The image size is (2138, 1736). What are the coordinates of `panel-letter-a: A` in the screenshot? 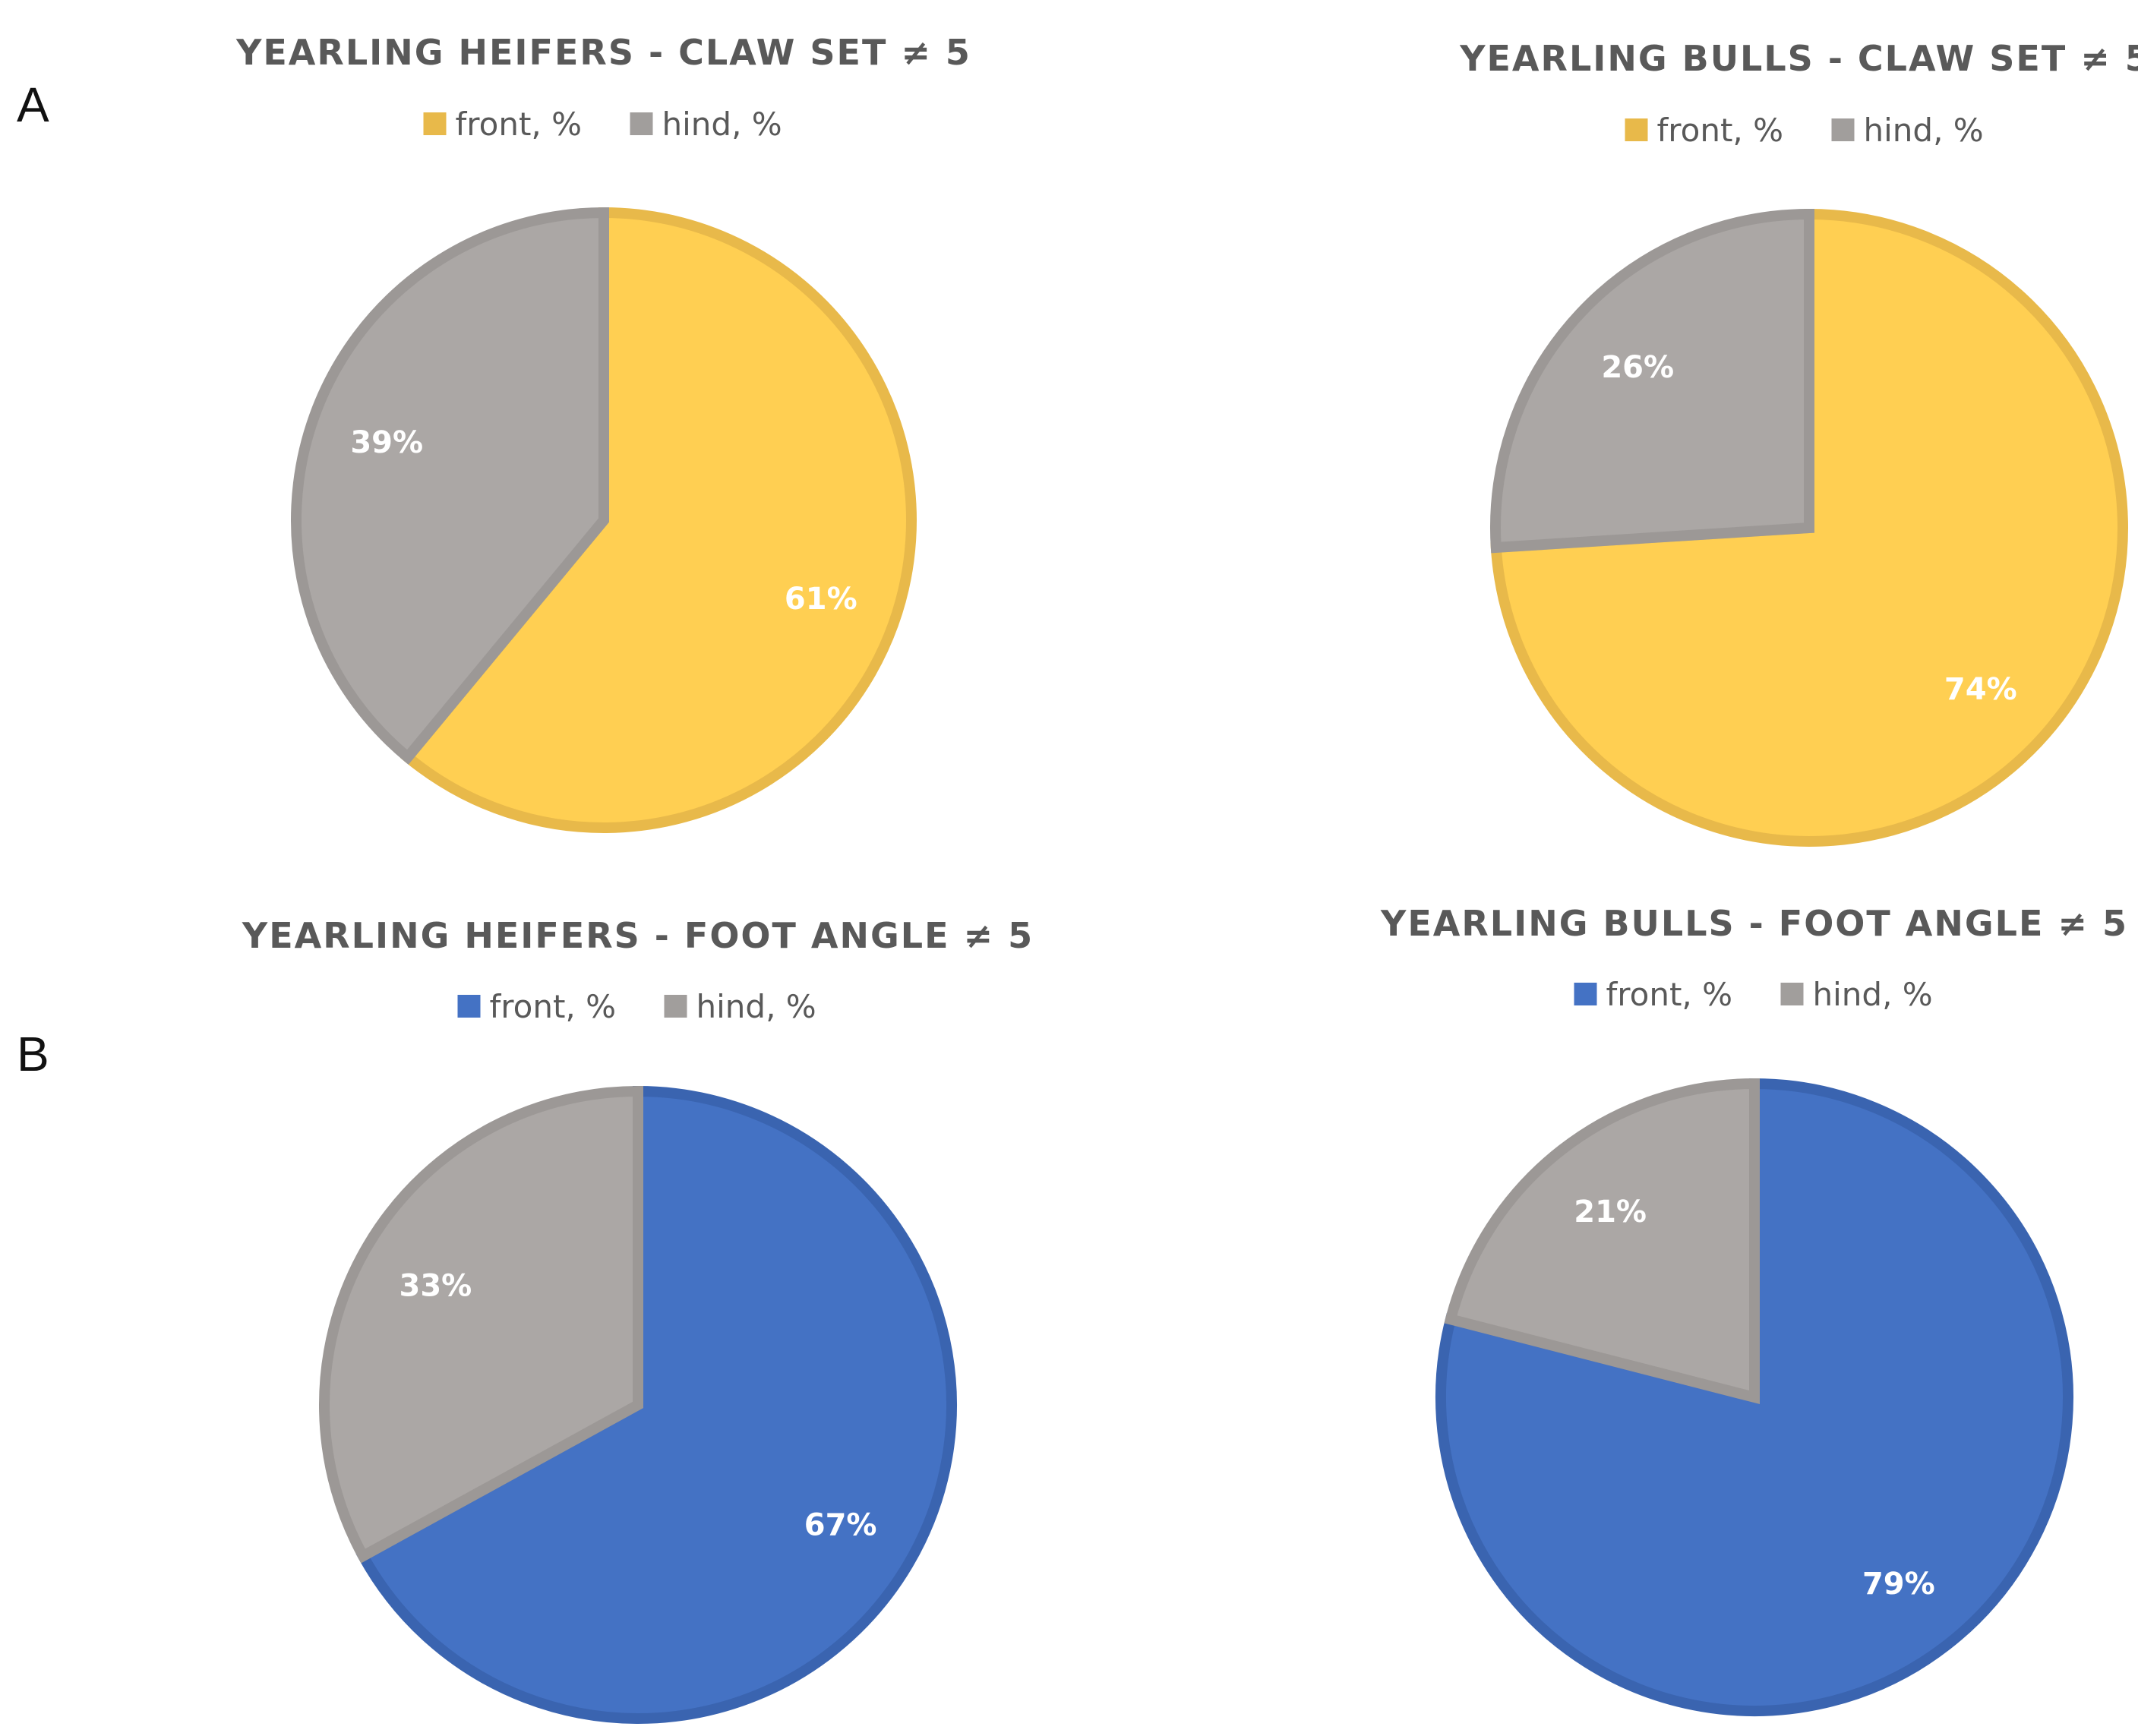 It's located at (33, 104).